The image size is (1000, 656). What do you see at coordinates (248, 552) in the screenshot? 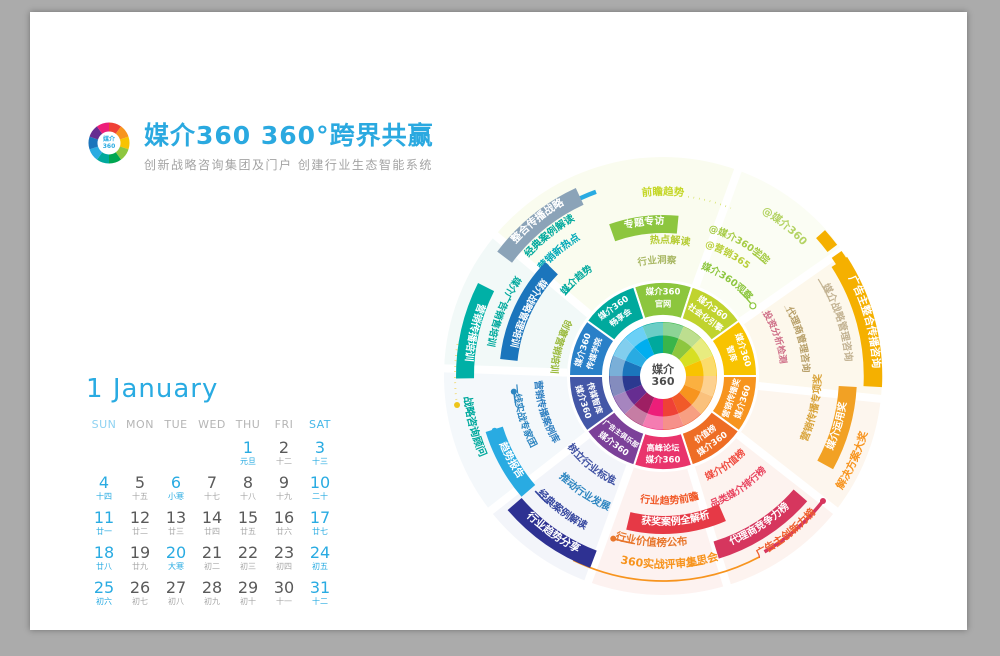
I see `day-number: 22` at bounding box center [248, 552].